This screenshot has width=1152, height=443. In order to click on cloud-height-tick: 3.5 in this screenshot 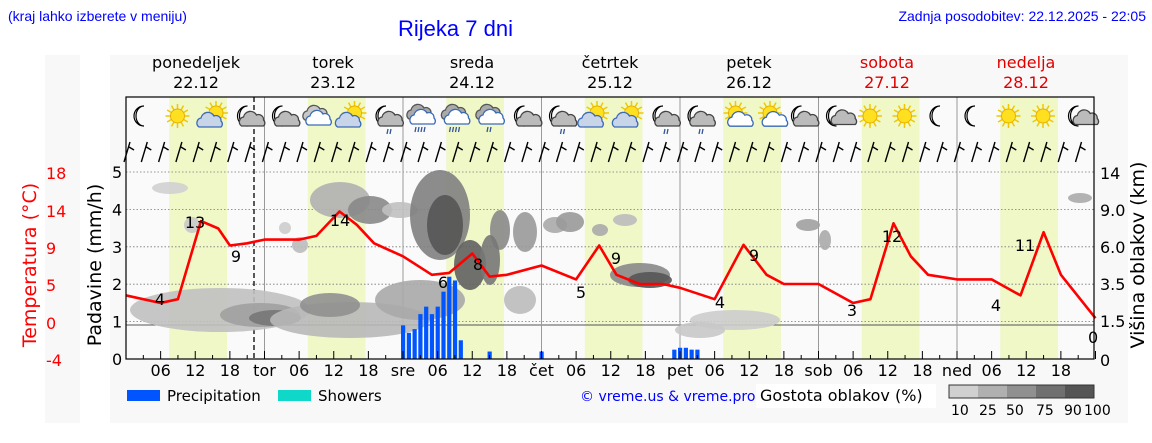, I will do `click(1112, 284)`.